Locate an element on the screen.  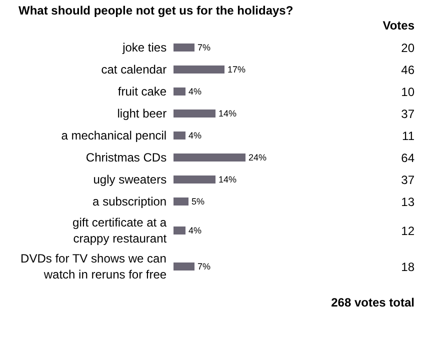
y-tick-label: ugly sweaters is located at coordinates (130, 179).